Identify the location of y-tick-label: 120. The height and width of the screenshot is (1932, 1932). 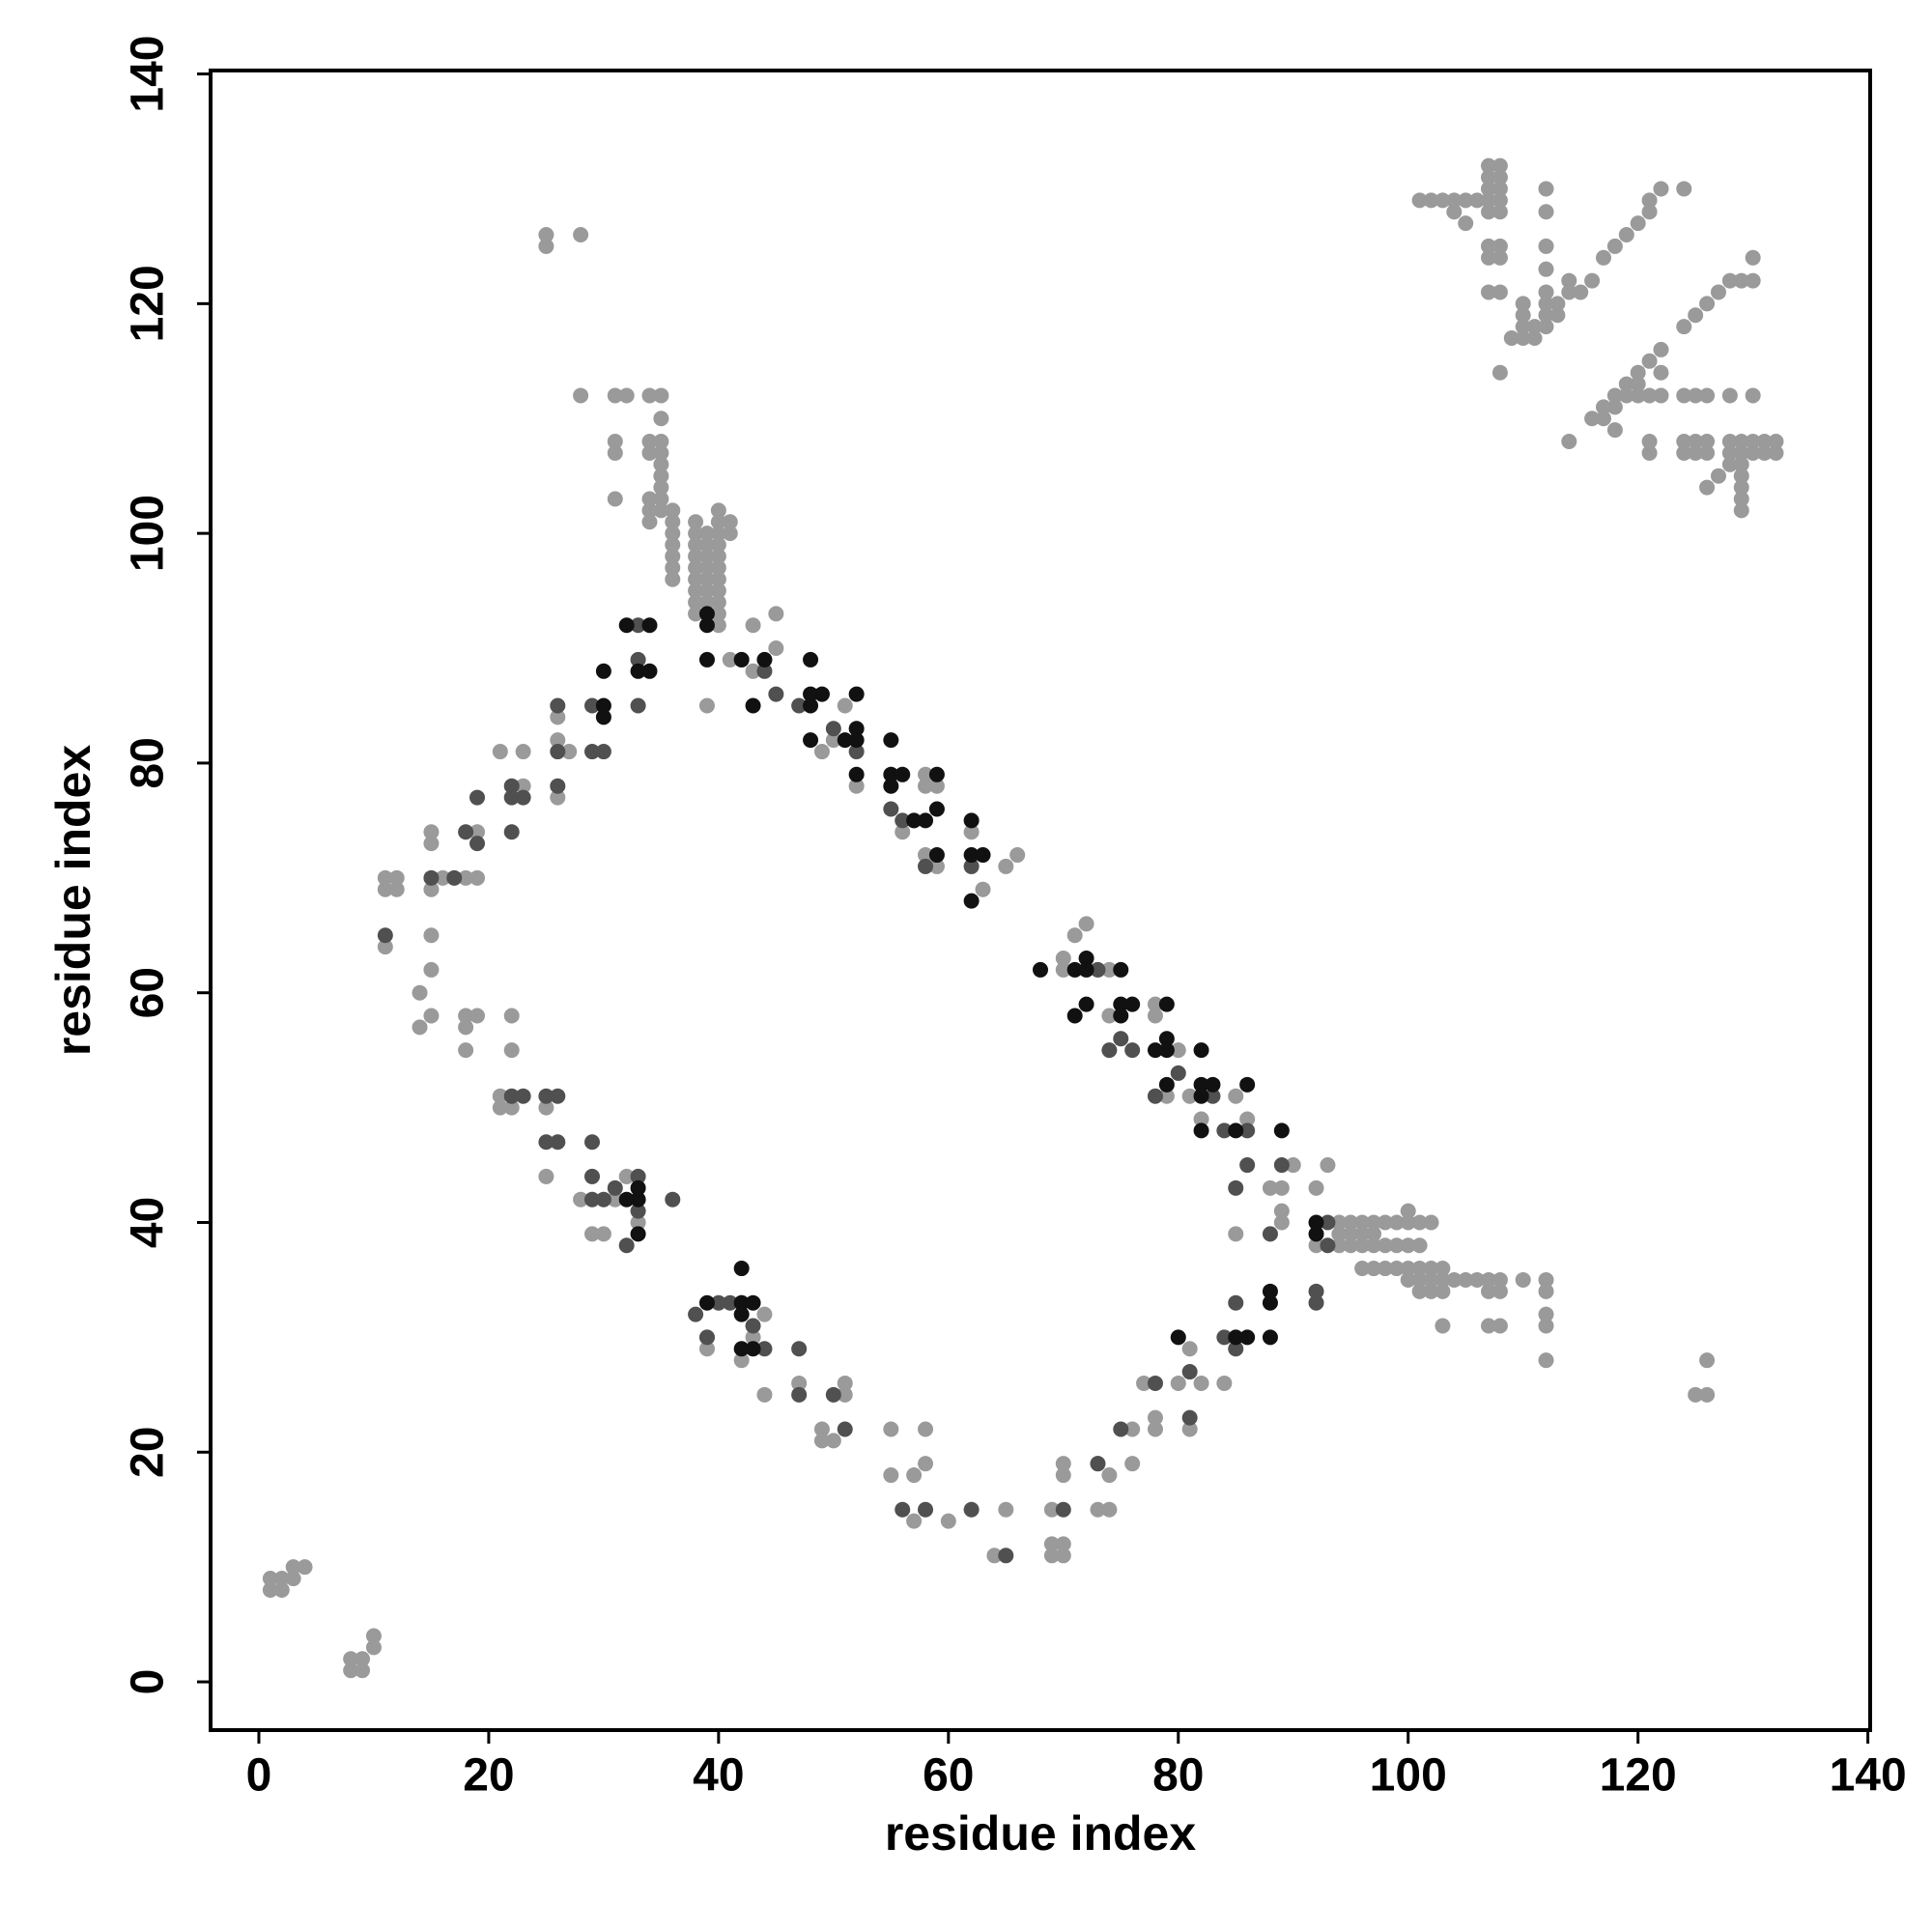
(148, 303).